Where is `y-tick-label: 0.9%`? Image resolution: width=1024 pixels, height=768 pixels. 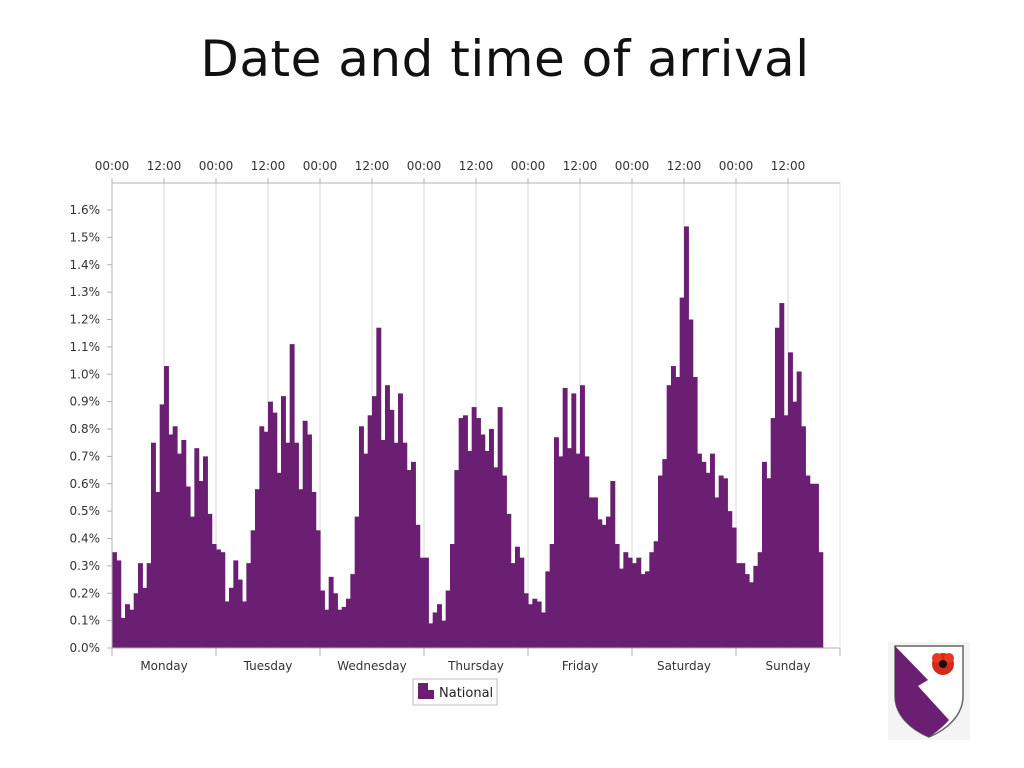
y-tick-label: 0.9% is located at coordinates (85, 402).